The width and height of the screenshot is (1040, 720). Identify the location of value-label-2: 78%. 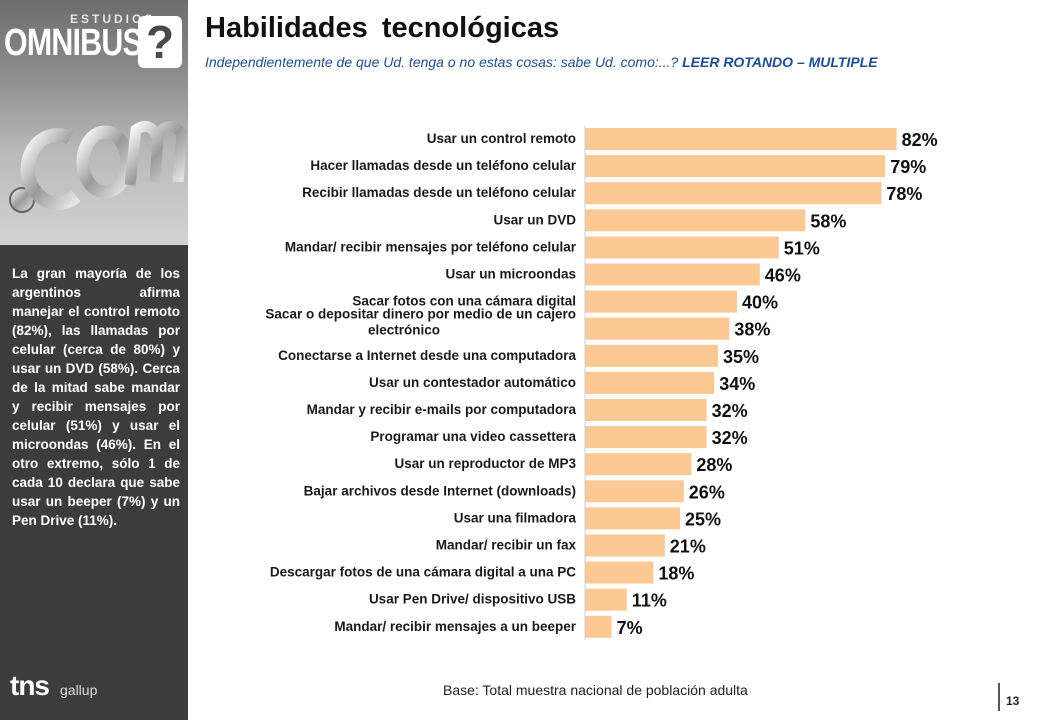
(904, 194).